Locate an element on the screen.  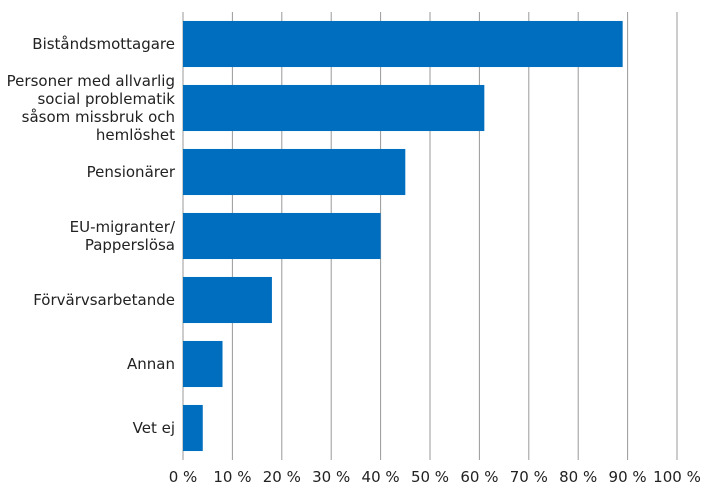
x-tick-label: 20 % is located at coordinates (282, 477).